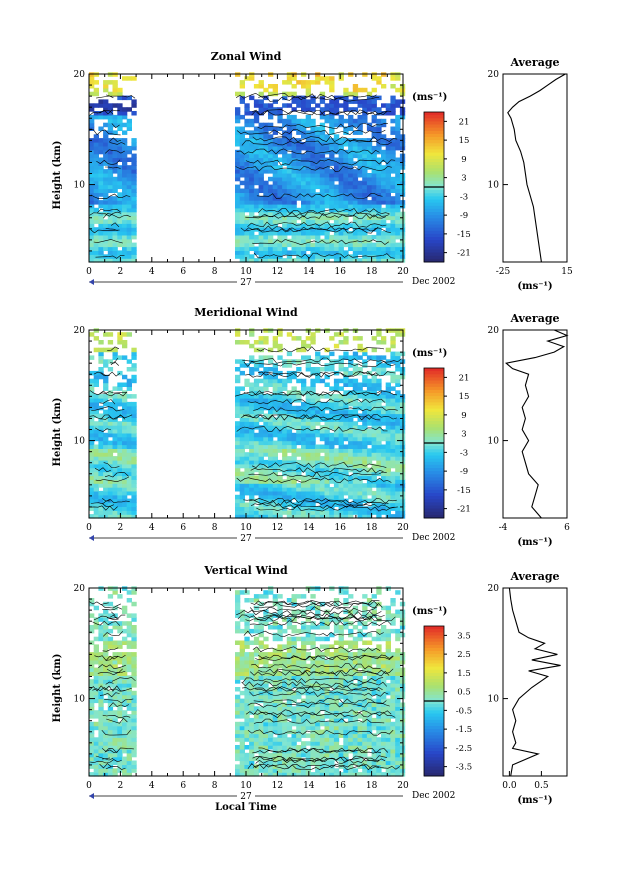  I want to click on panel-title: Meridional Wind, so click(246, 312).